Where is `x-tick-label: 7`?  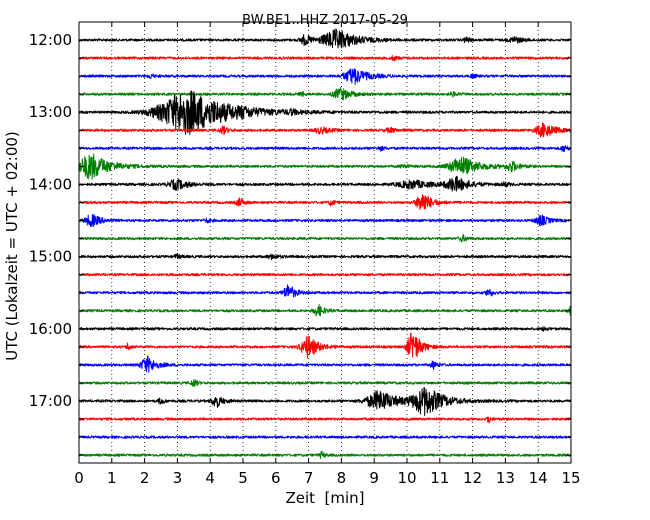
x-tick-label: 7 is located at coordinates (309, 478).